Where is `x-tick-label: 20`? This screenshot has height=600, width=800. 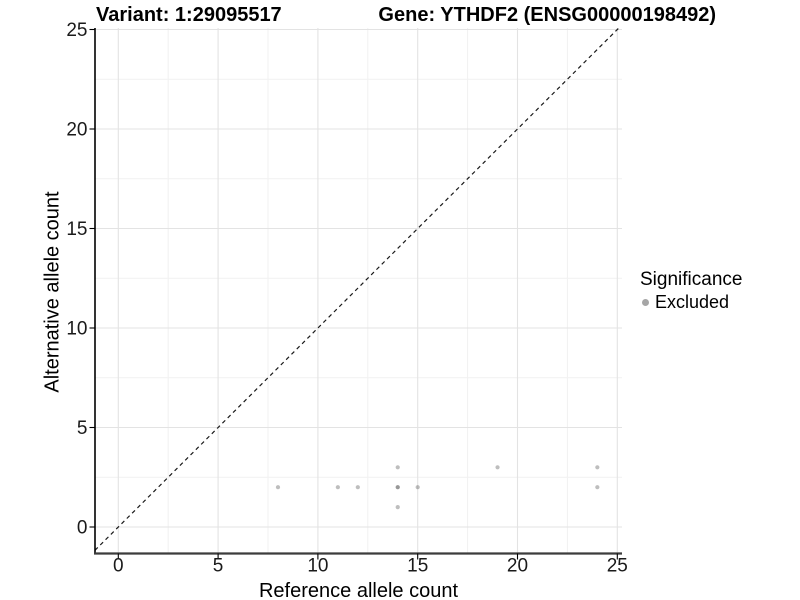
x-tick-label: 20 is located at coordinates (517, 566).